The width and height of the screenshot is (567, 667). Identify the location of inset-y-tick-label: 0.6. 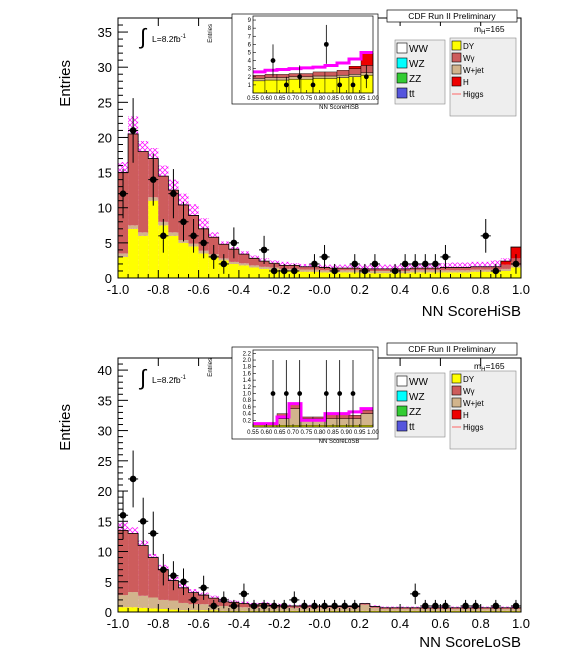
(247, 408).